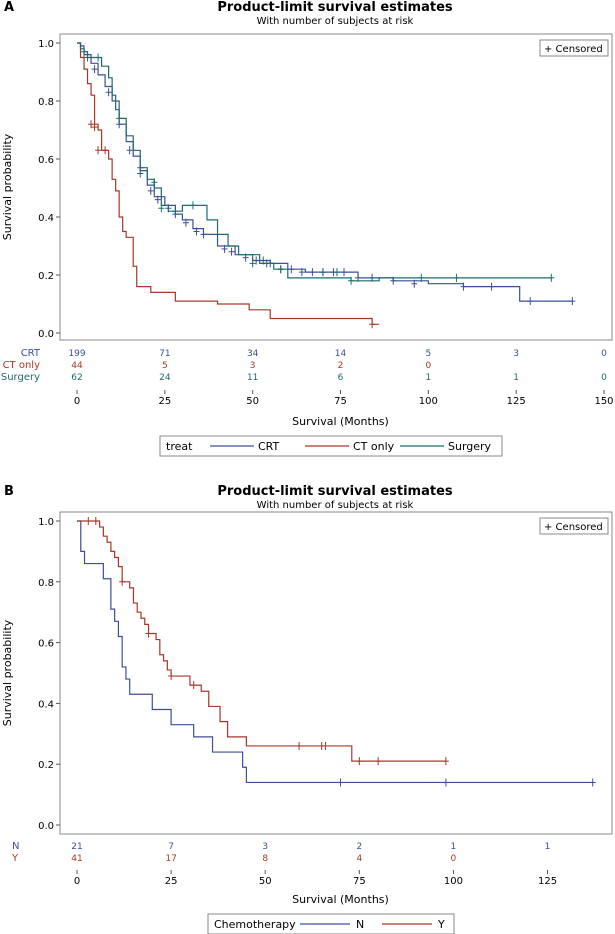  What do you see at coordinates (171, 847) in the screenshot?
I see `panel-b-series-n-at-risk-count: 7` at bounding box center [171, 847].